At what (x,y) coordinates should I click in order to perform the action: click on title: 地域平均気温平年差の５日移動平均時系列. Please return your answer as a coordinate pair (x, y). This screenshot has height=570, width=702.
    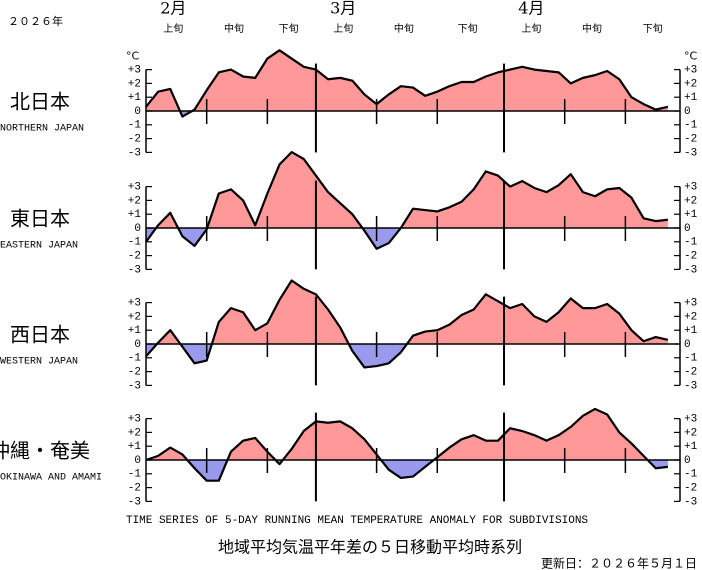
    Looking at the image, I should click on (370, 547).